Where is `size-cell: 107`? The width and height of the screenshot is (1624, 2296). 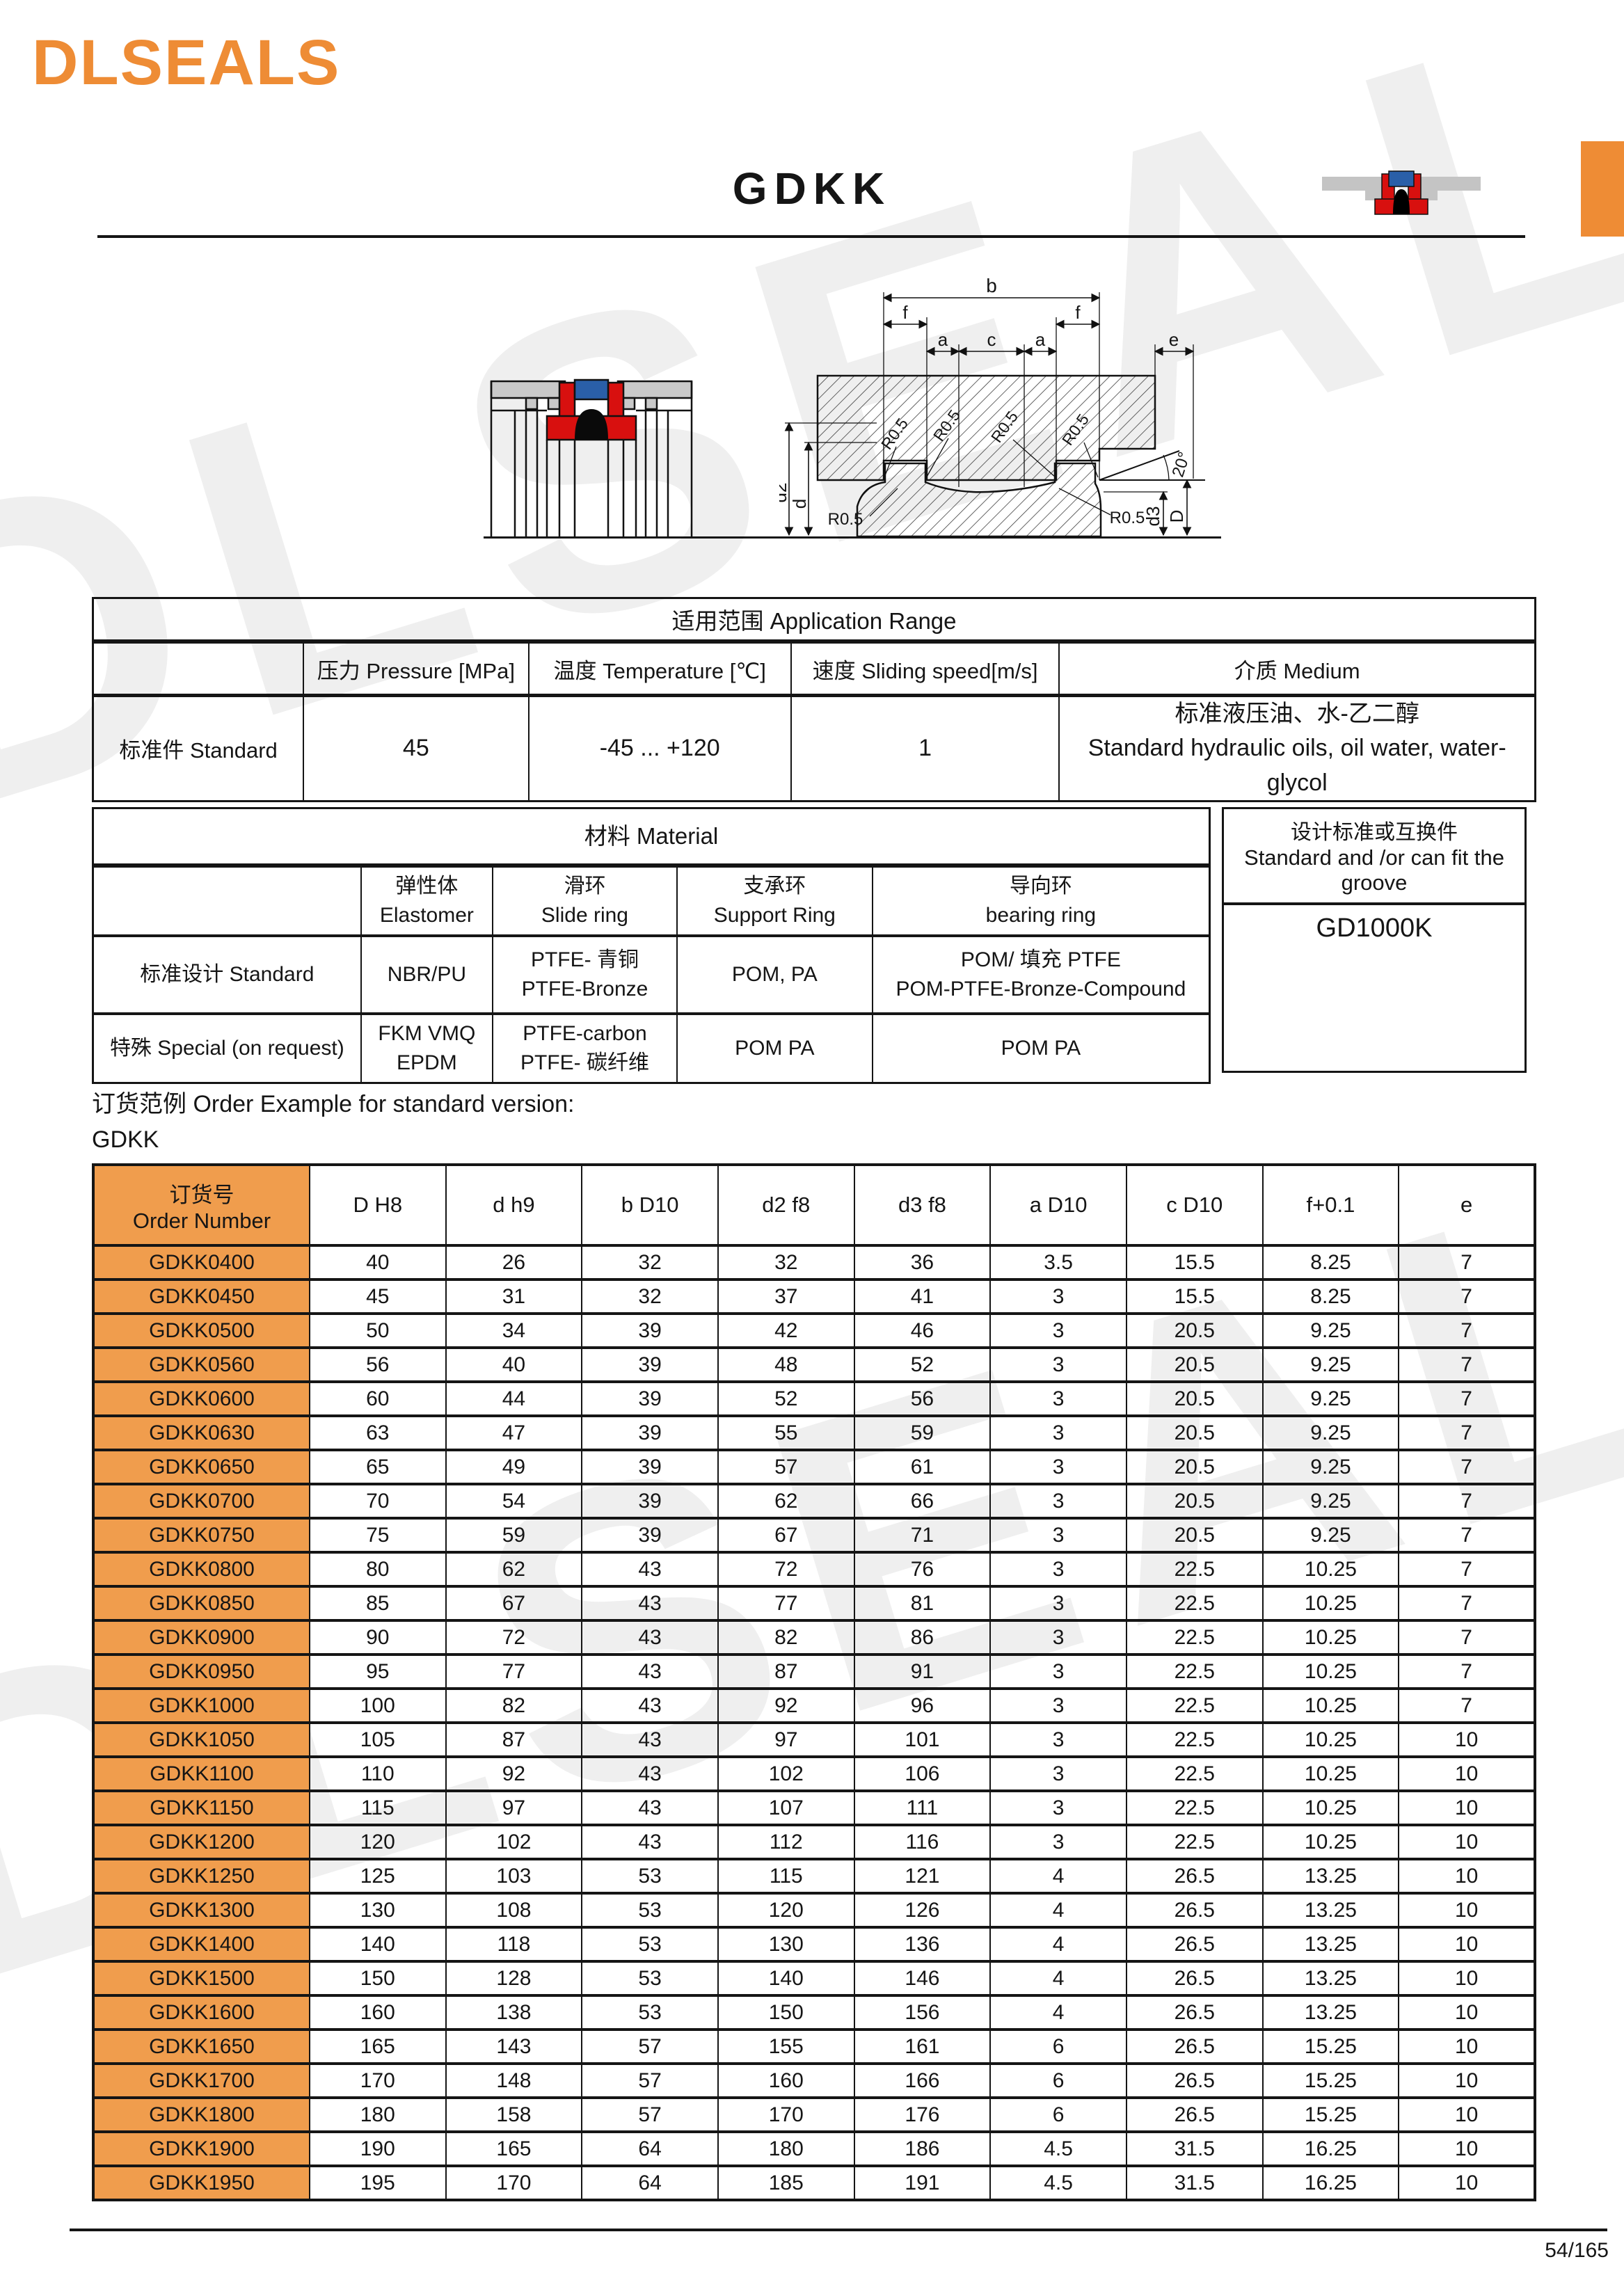
size-cell: 107 is located at coordinates (786, 1807).